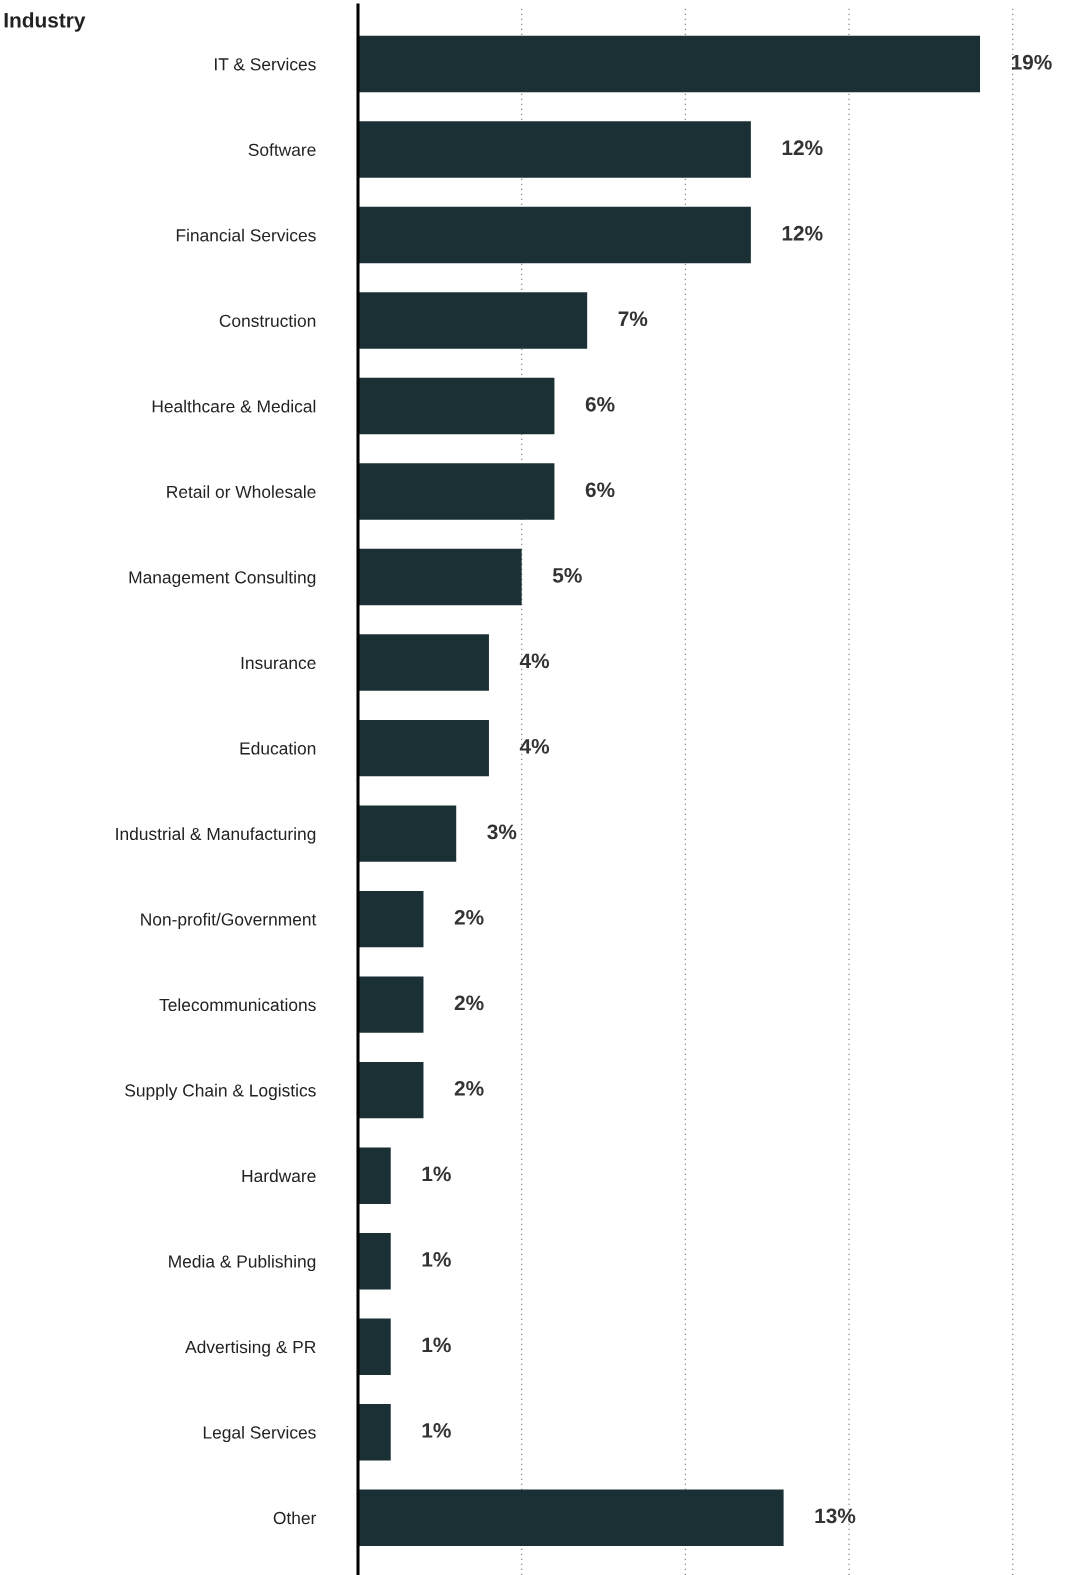  What do you see at coordinates (265, 64) in the screenshot?
I see `y-tick-label: IT & Services` at bounding box center [265, 64].